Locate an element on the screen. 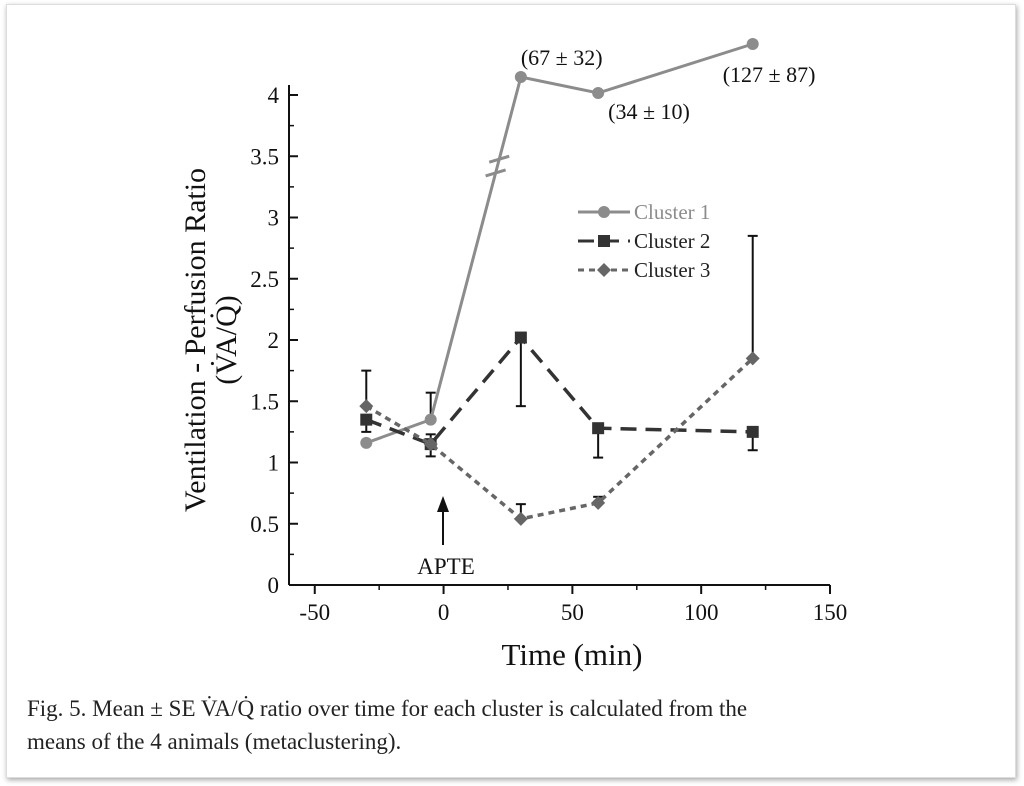 Image resolution: width=1024 pixels, height=786 pixels. y-tick-label: 1 is located at coordinates (274, 463).